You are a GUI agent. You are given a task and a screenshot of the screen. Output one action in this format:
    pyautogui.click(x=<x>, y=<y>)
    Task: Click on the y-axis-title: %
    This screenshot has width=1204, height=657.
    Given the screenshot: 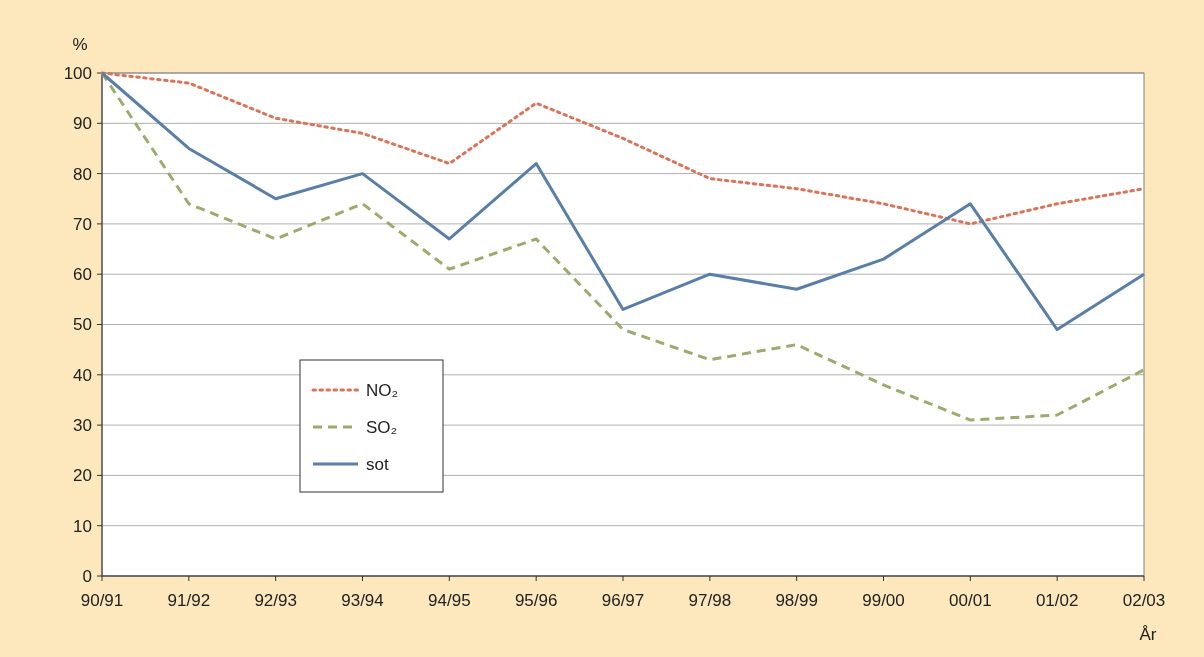 What is the action you would take?
    pyautogui.click(x=80, y=44)
    